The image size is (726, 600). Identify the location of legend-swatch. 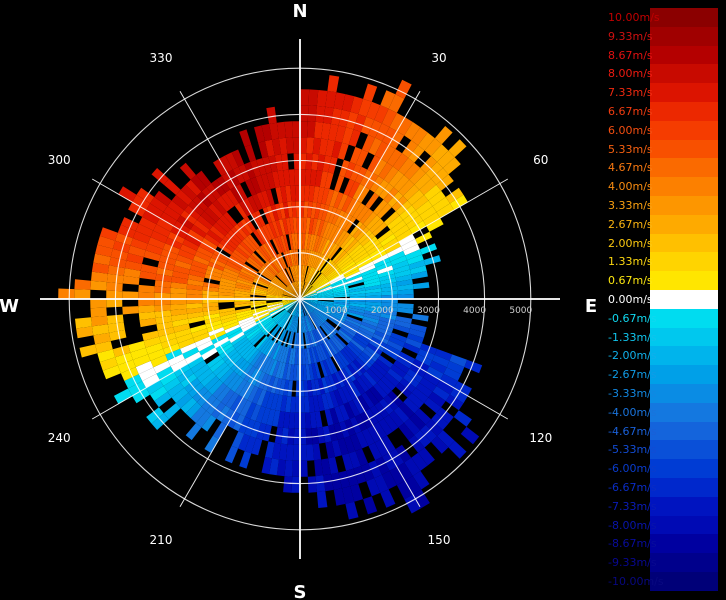
(684, 374).